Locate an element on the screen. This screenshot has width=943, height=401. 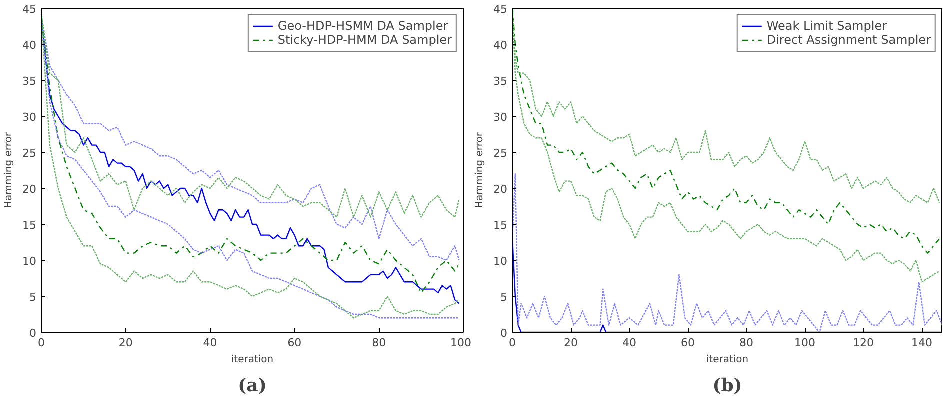
text: (a) is located at coordinates (252, 386).